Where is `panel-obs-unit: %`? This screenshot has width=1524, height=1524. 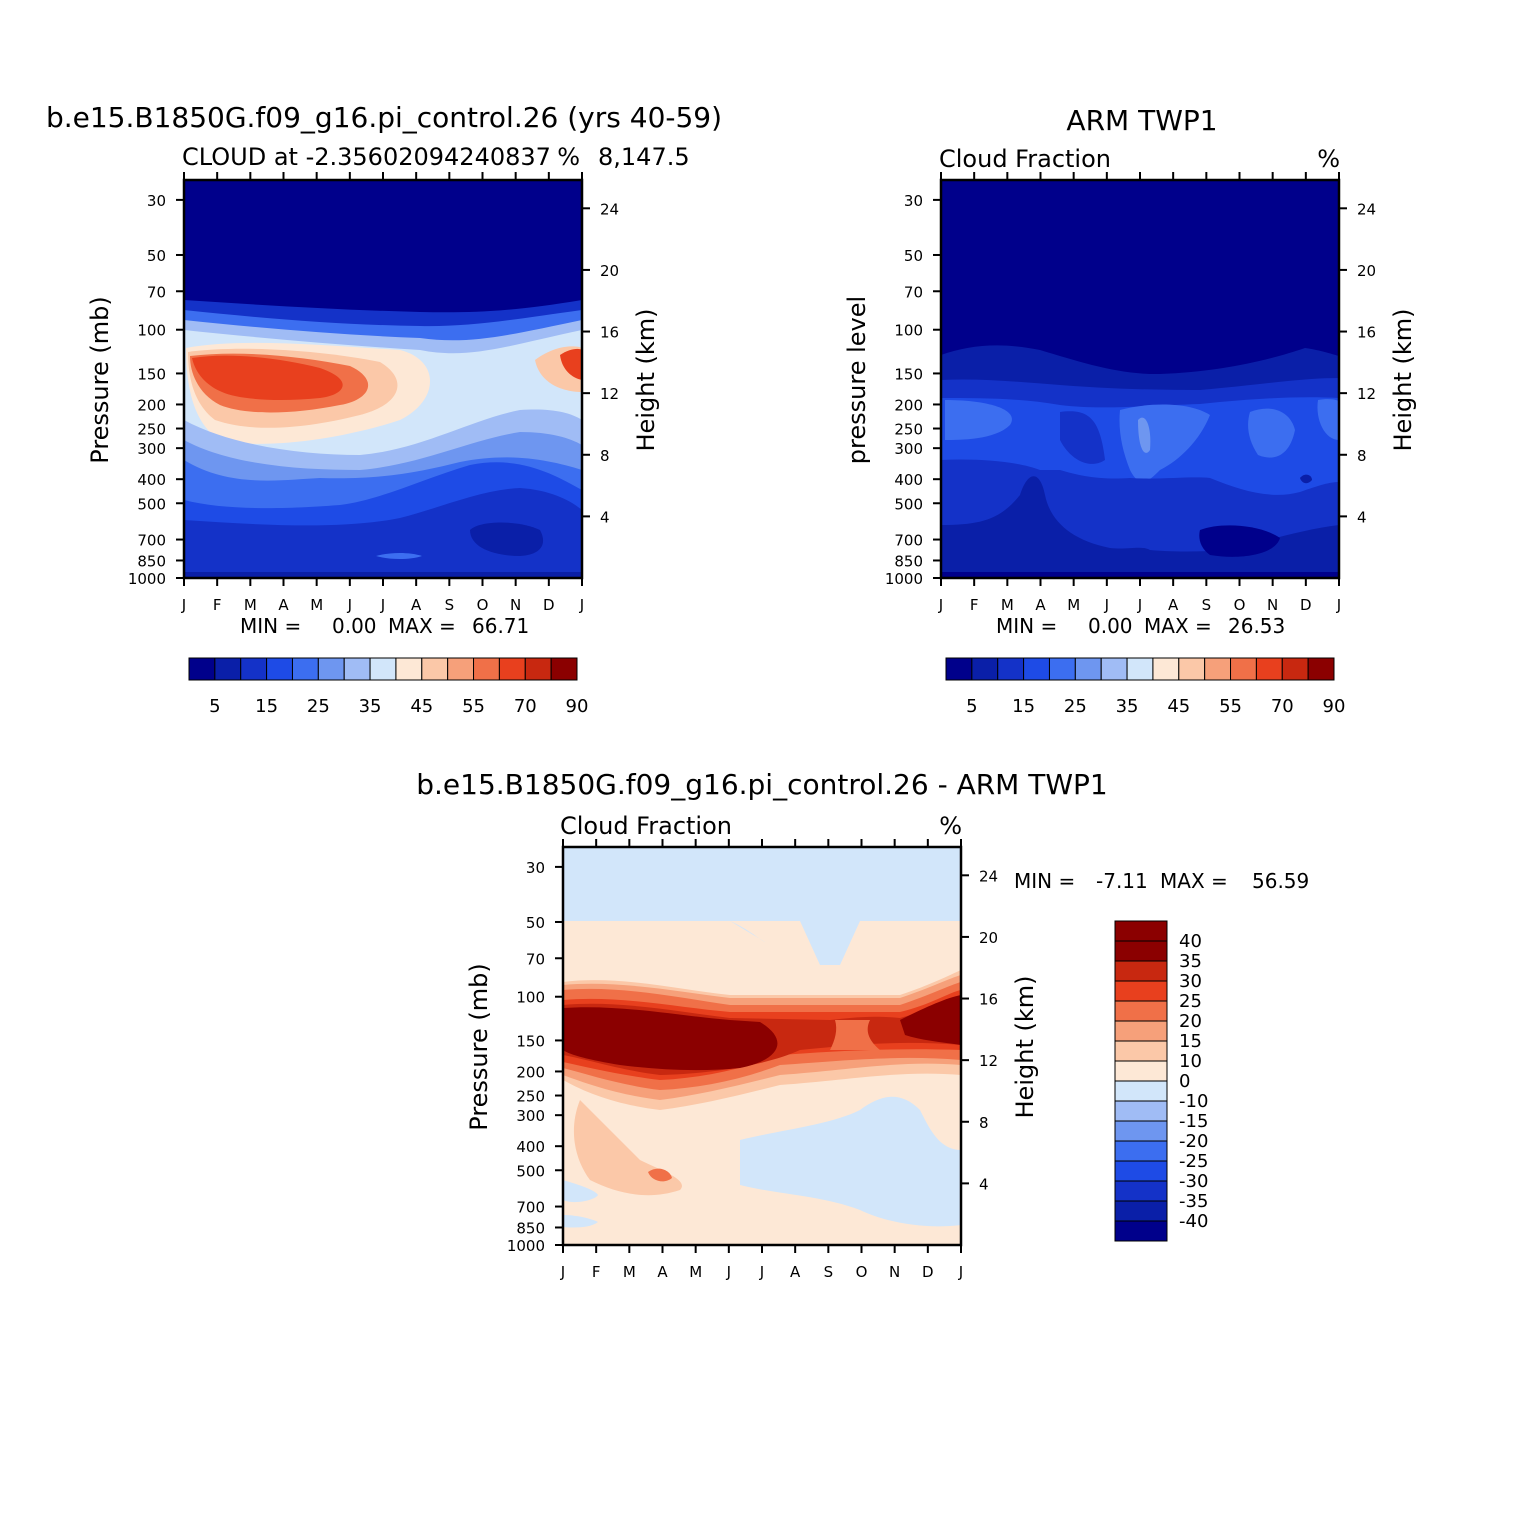 panel-obs-unit: % is located at coordinates (1328, 159).